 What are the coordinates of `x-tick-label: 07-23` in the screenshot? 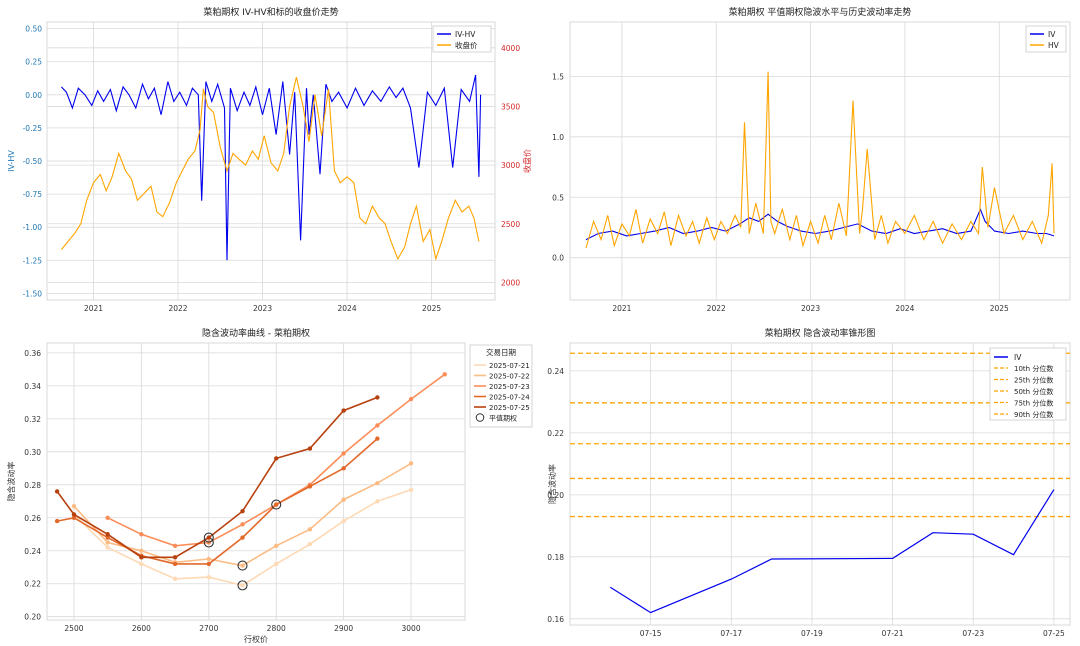 It's located at (973, 633).